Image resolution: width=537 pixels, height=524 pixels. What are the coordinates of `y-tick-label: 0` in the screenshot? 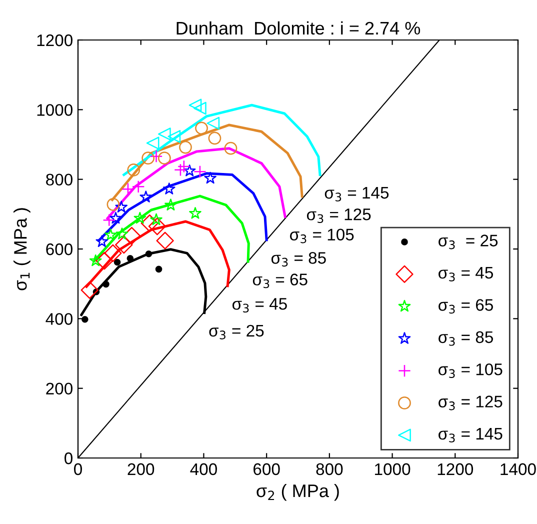 It's located at (68, 458).